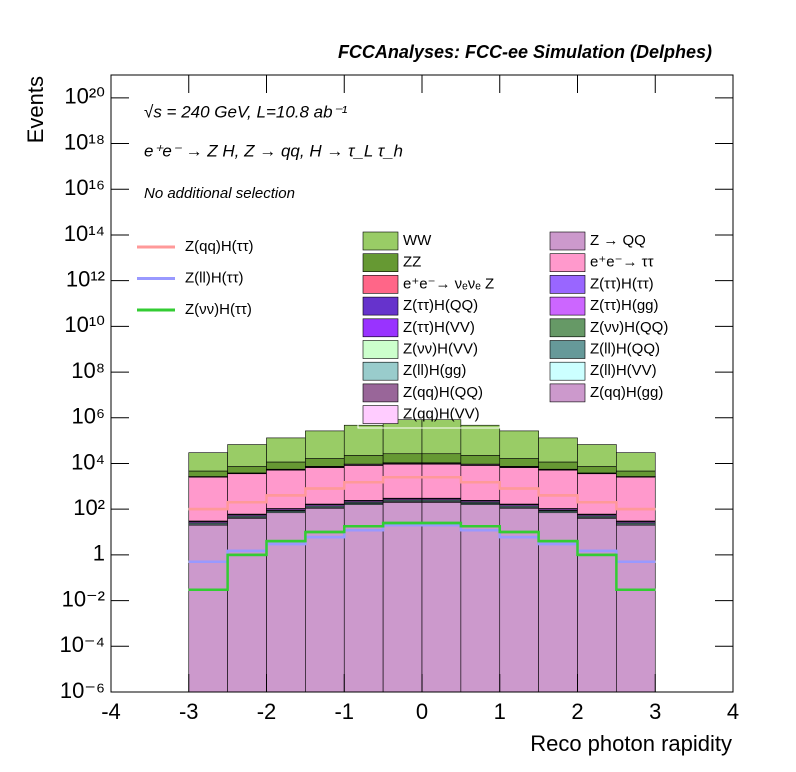 The height and width of the screenshot is (772, 796). Describe the element at coordinates (422, 711) in the screenshot. I see `x-tick-label: 0` at that location.